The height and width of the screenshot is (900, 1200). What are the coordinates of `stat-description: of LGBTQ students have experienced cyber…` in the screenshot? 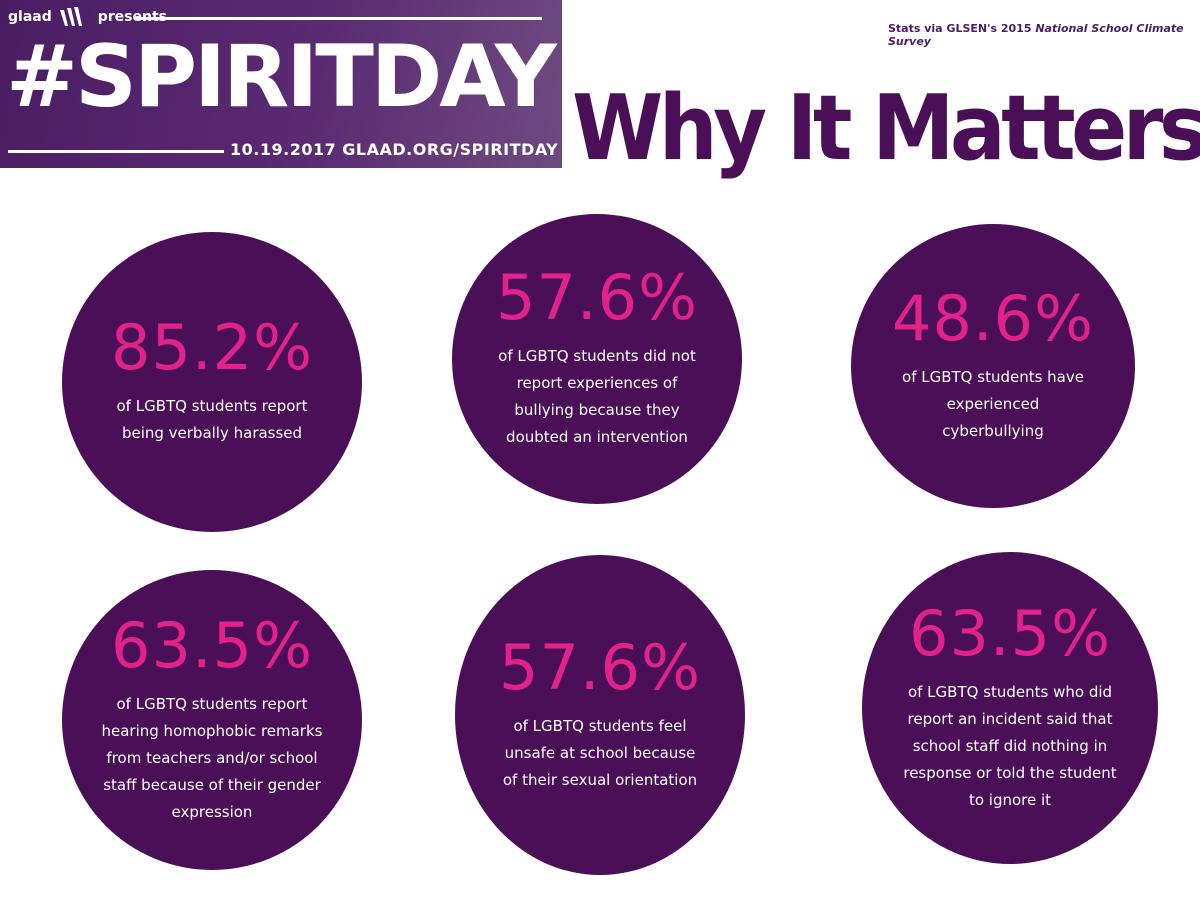 It's located at (993, 403).